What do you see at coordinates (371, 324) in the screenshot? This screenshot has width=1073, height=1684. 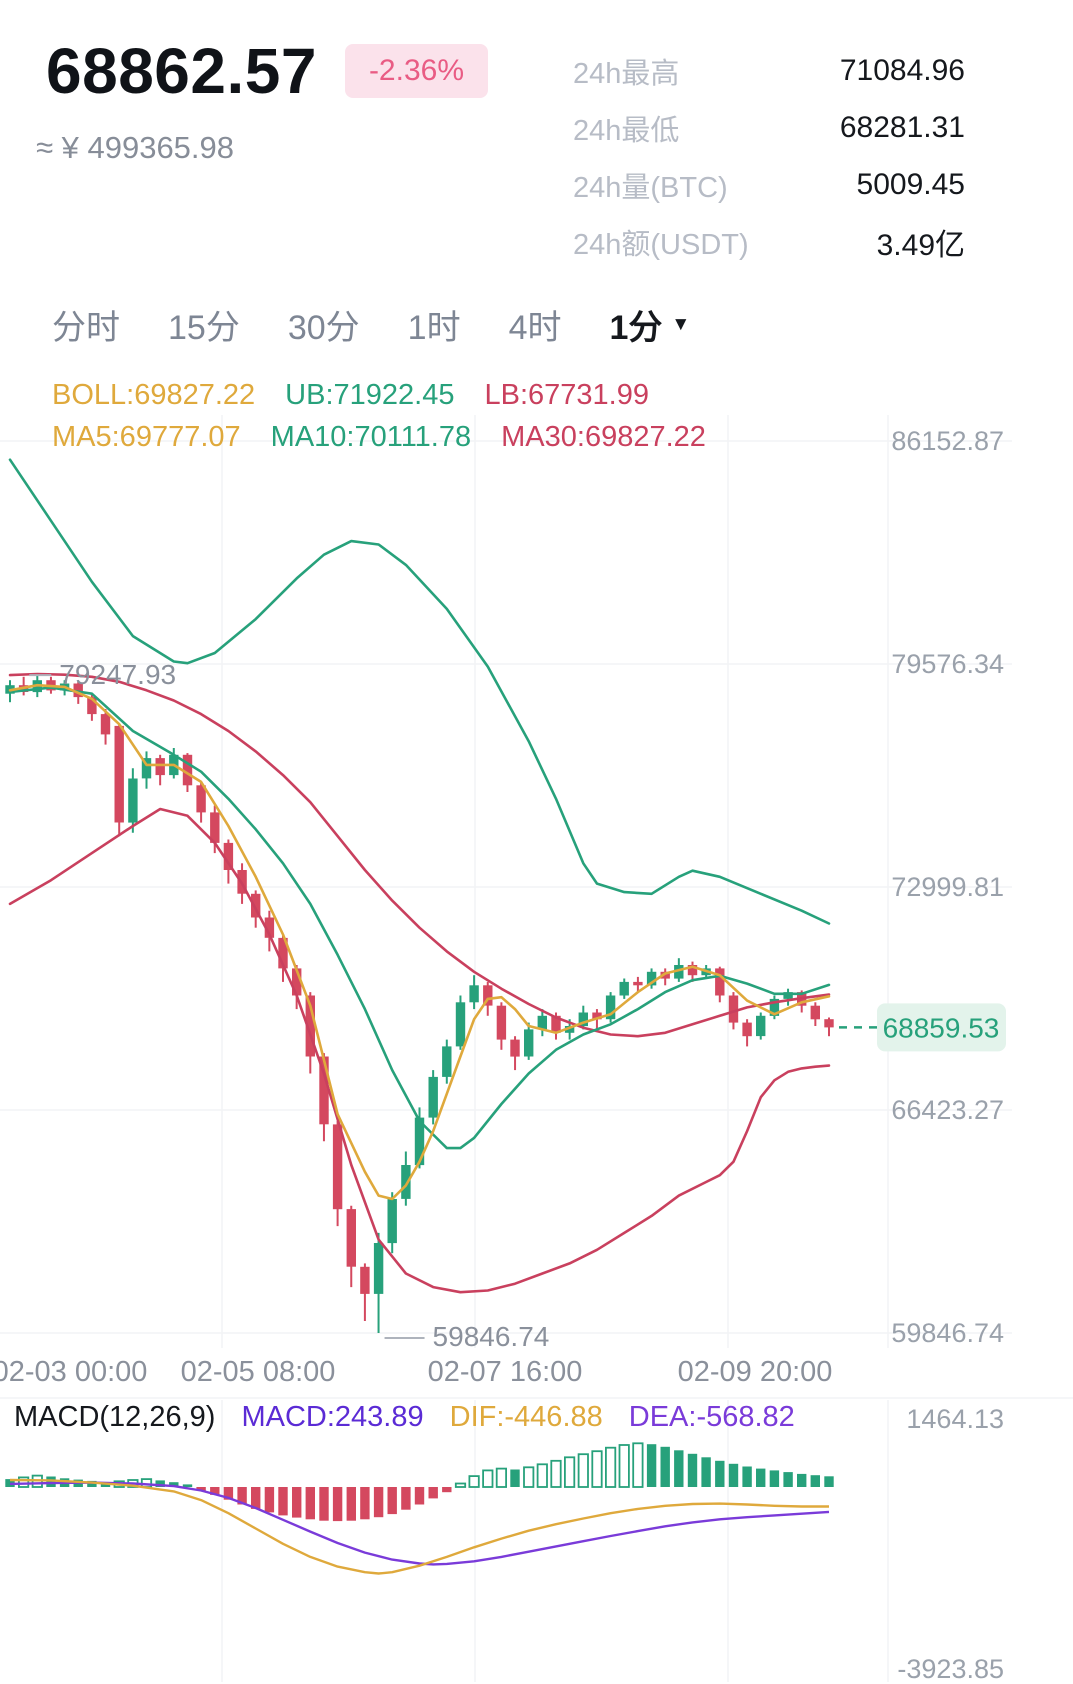 I see `timeframe-tabs: 分时 15分 30分 1时 4时 1分 ▼` at bounding box center [371, 324].